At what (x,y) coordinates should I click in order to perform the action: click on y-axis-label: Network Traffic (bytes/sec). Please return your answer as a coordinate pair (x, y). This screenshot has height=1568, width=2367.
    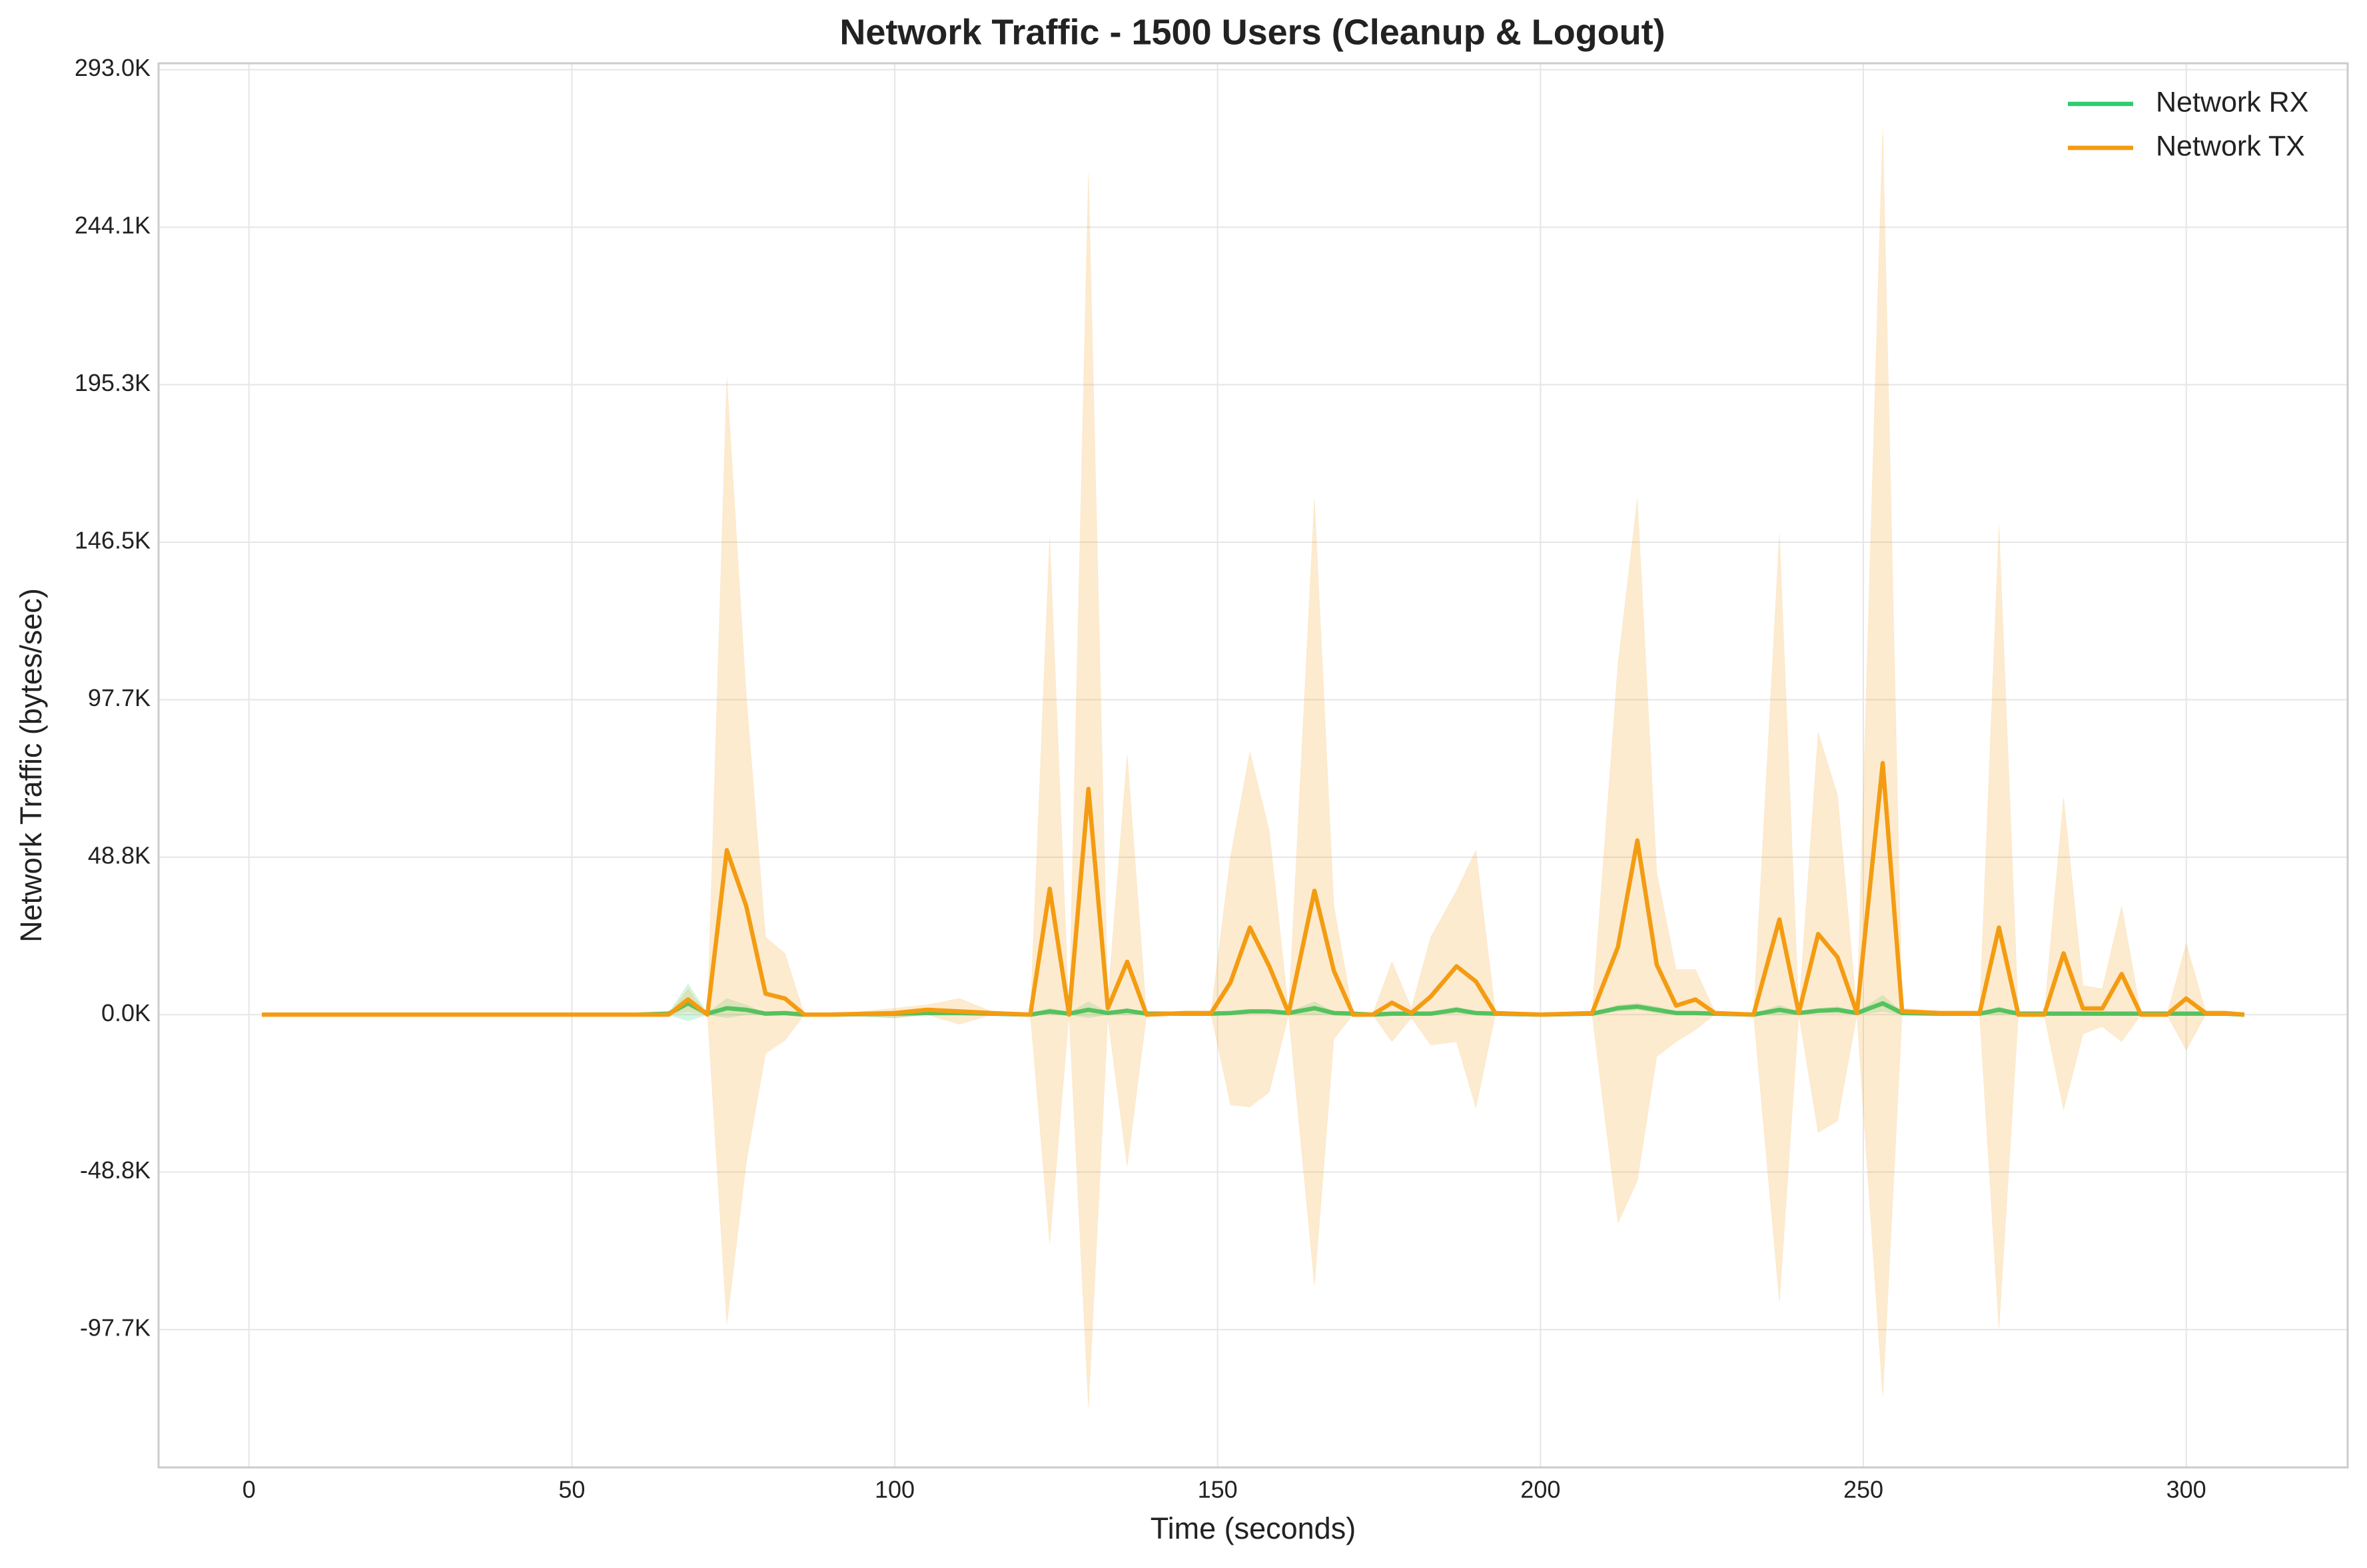
    Looking at the image, I should click on (31, 765).